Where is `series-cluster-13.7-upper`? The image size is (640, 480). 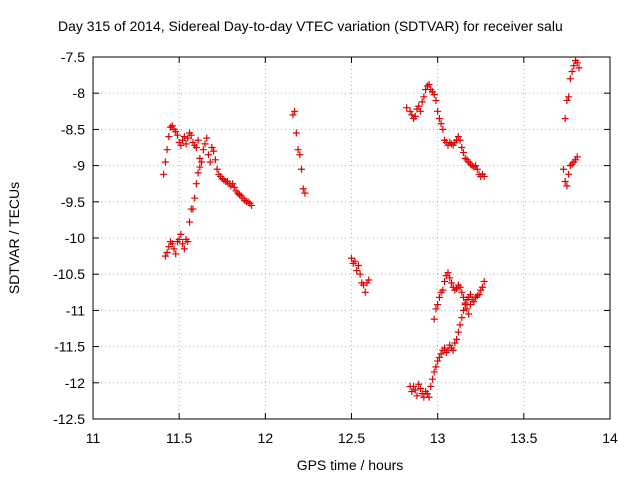
series-cluster-13.7-upper is located at coordinates (572, 90).